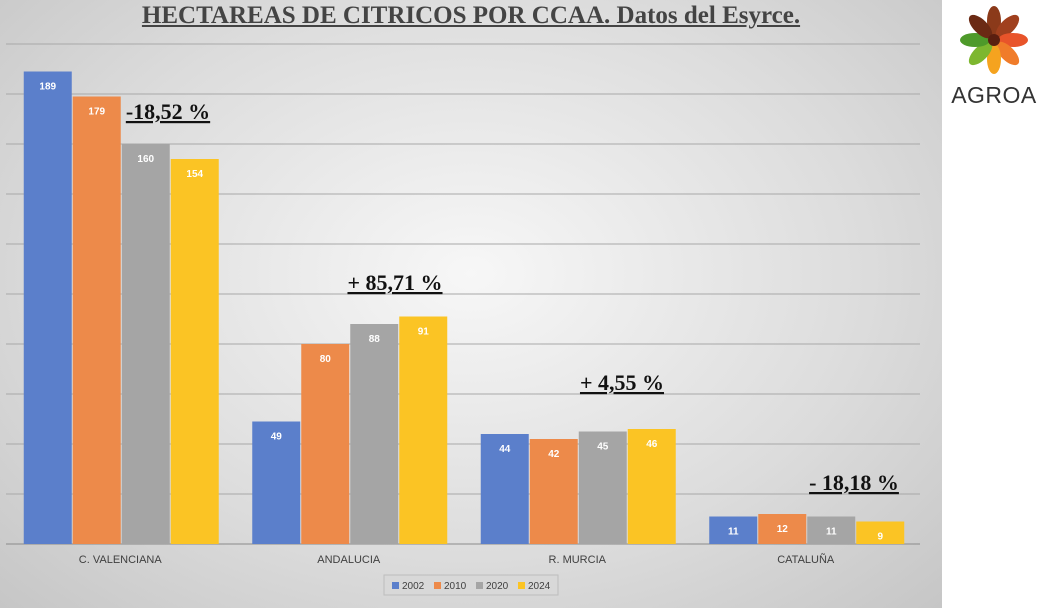 The height and width of the screenshot is (608, 1040). Describe the element at coordinates (413, 586) in the screenshot. I see `legend-label: 2002` at that location.